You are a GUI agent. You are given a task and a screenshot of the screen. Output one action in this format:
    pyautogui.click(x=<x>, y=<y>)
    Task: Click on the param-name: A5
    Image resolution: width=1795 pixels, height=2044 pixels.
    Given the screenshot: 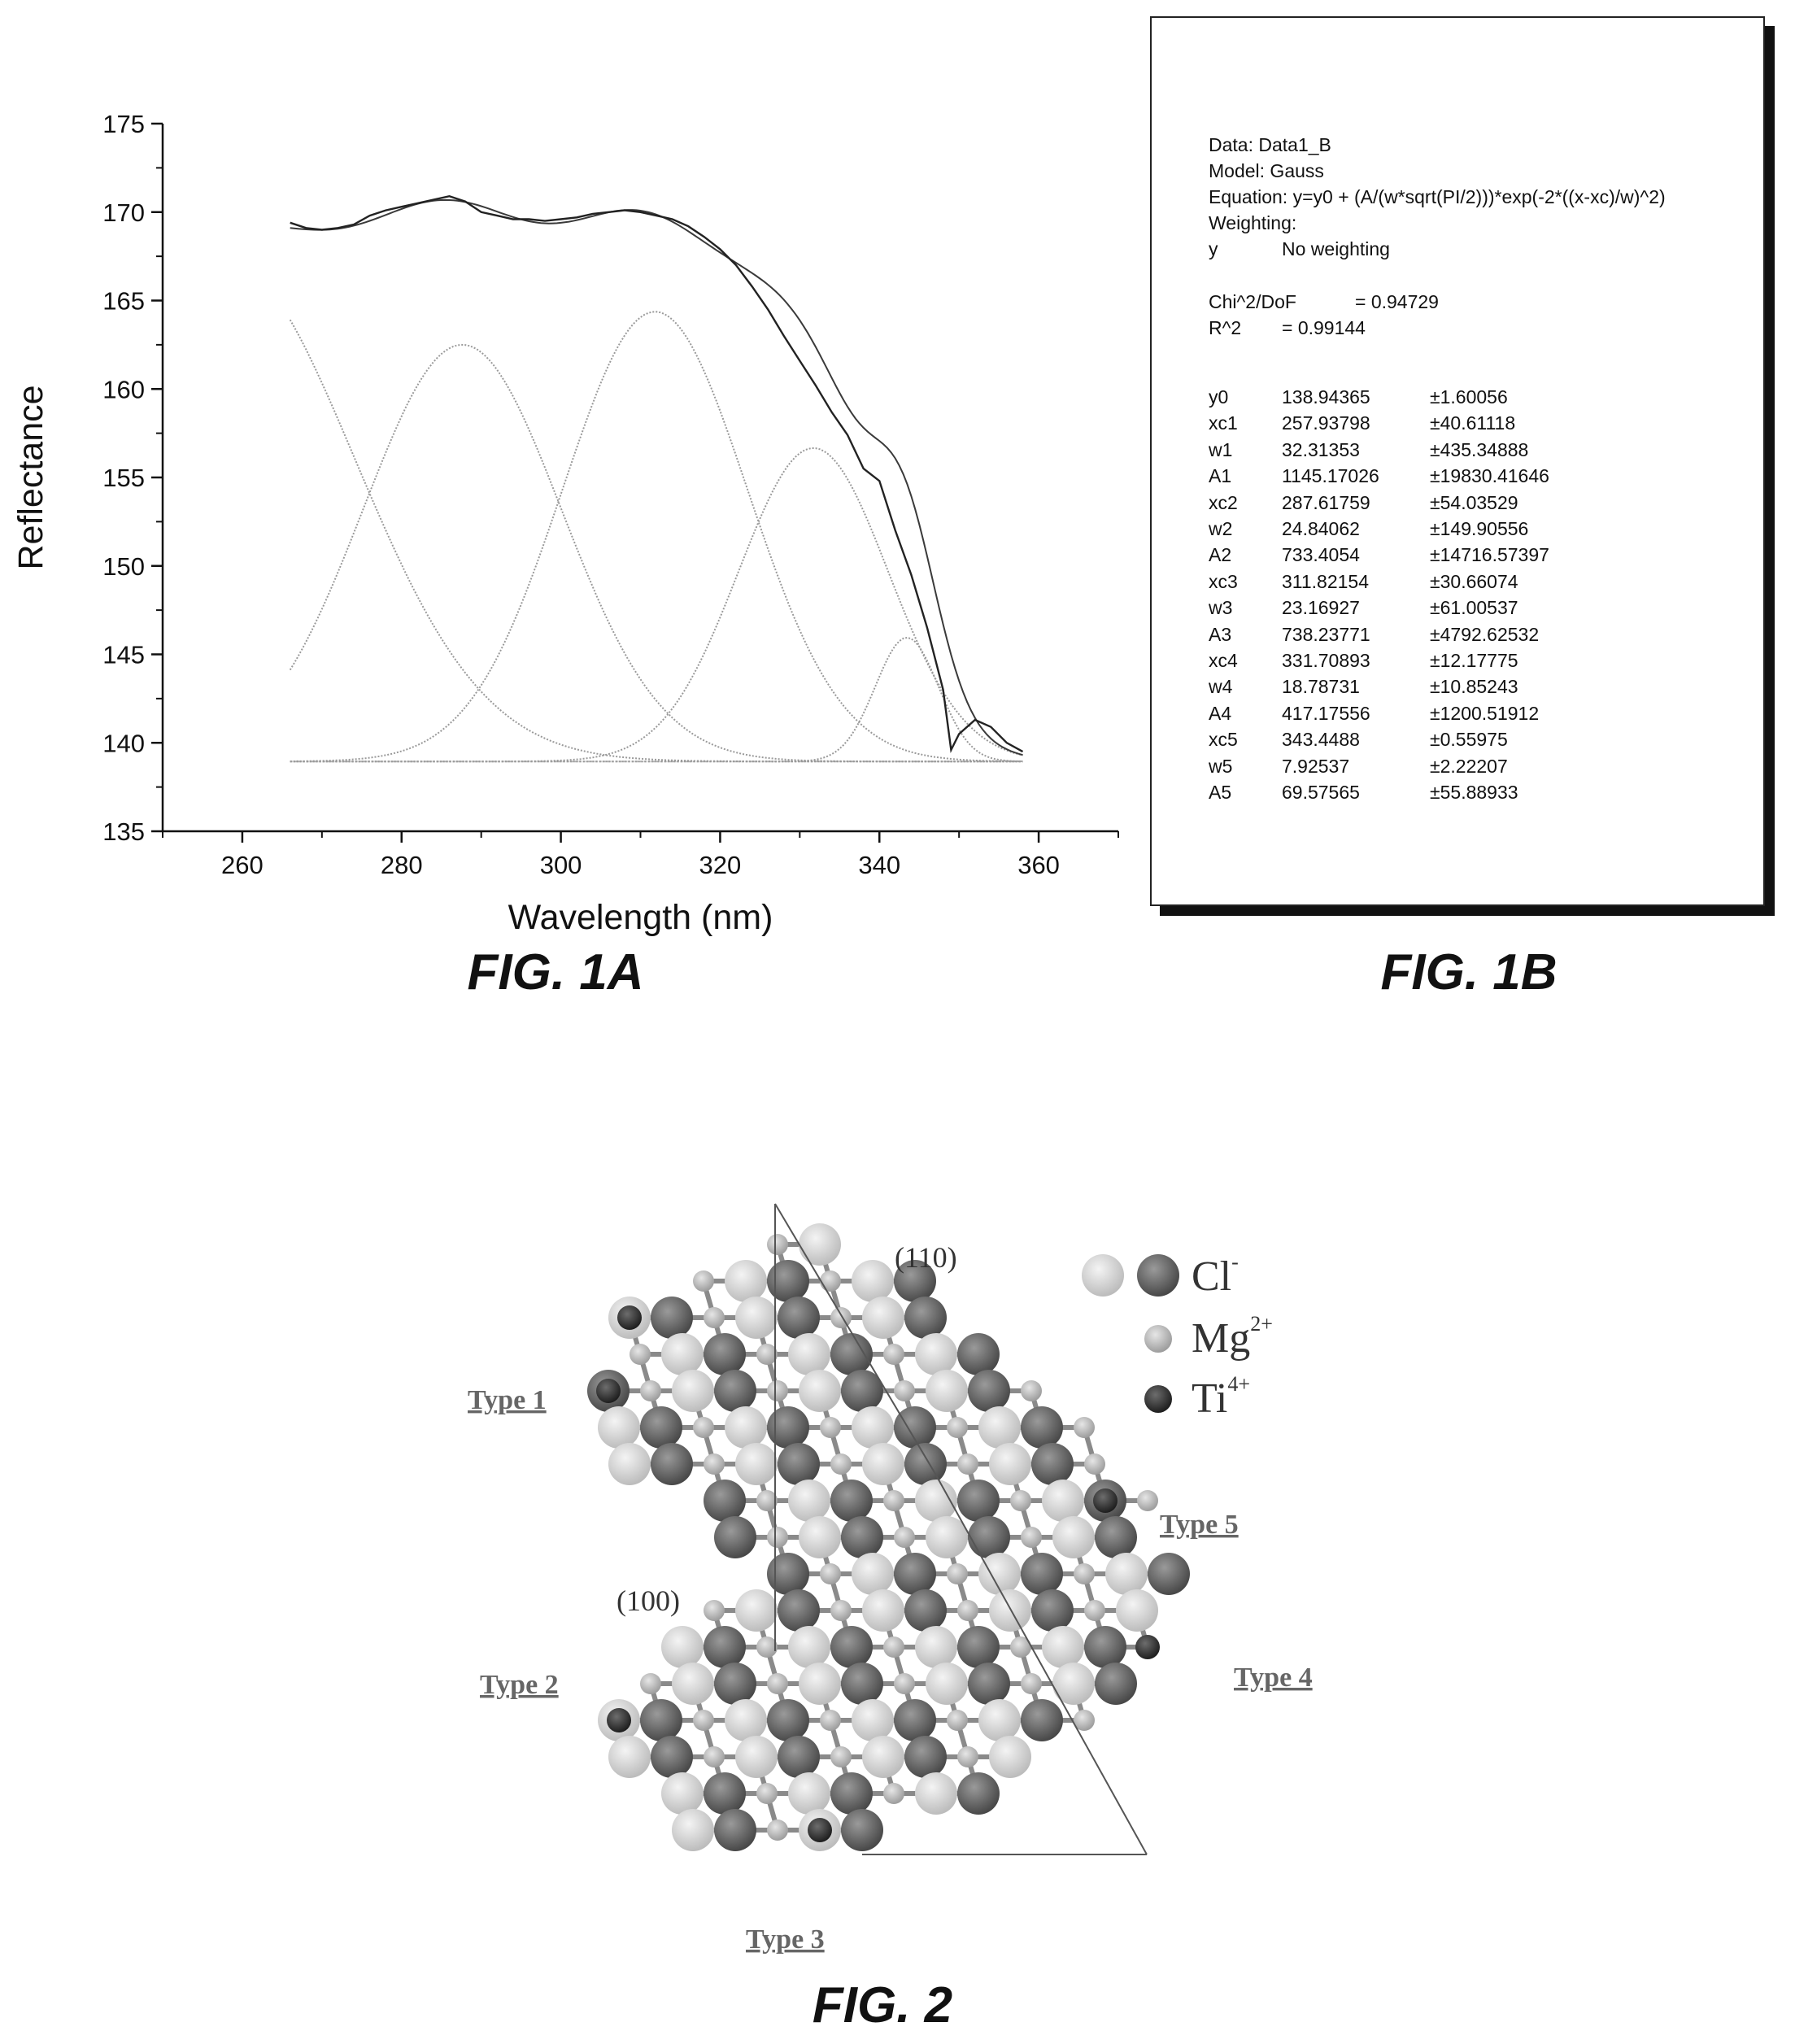 What is the action you would take?
    pyautogui.click(x=1220, y=792)
    